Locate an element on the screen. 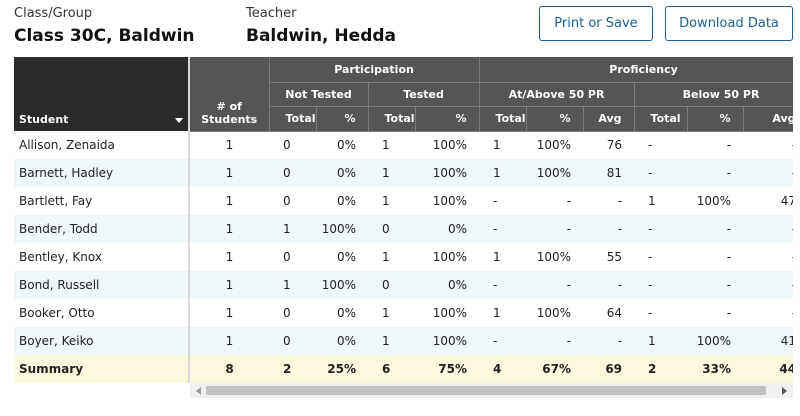 Image resolution: width=800 pixels, height=416 pixels. below-avg-header: Avg is located at coordinates (768, 119).